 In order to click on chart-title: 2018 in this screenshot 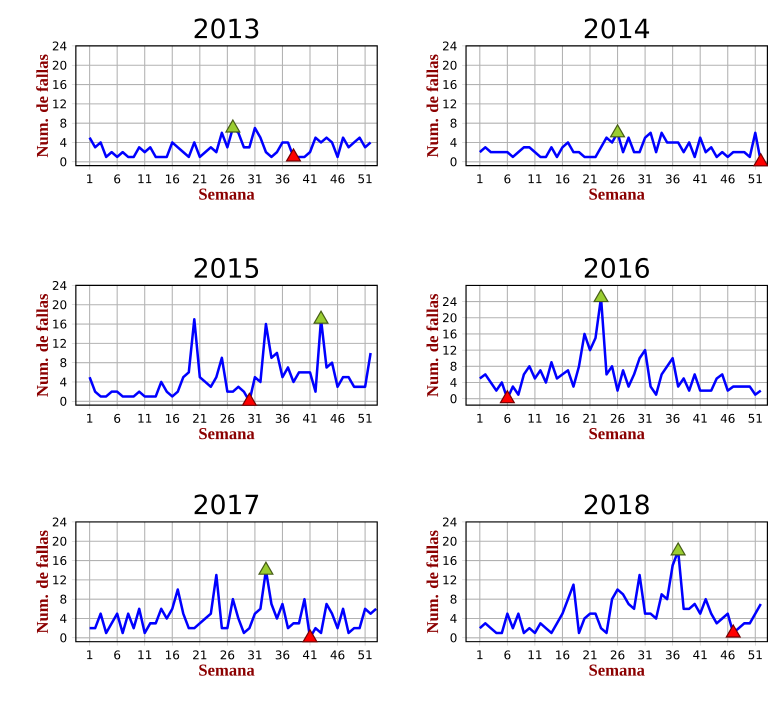, I will do `click(616, 504)`.